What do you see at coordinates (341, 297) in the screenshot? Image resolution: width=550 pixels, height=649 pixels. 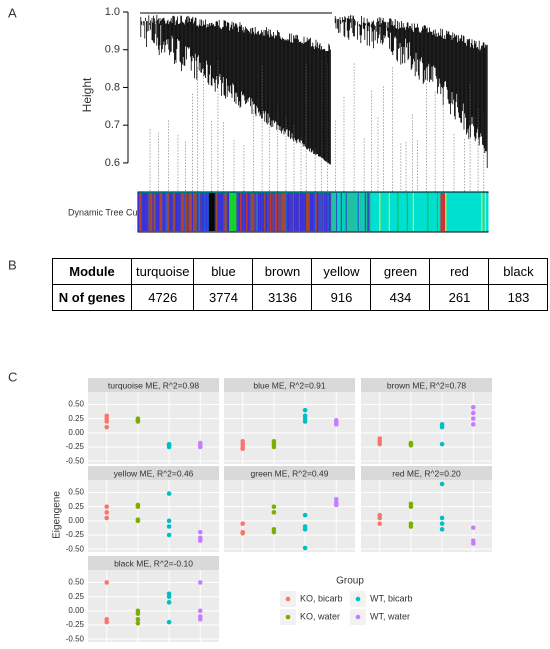 I see `table-cell: 916` at bounding box center [341, 297].